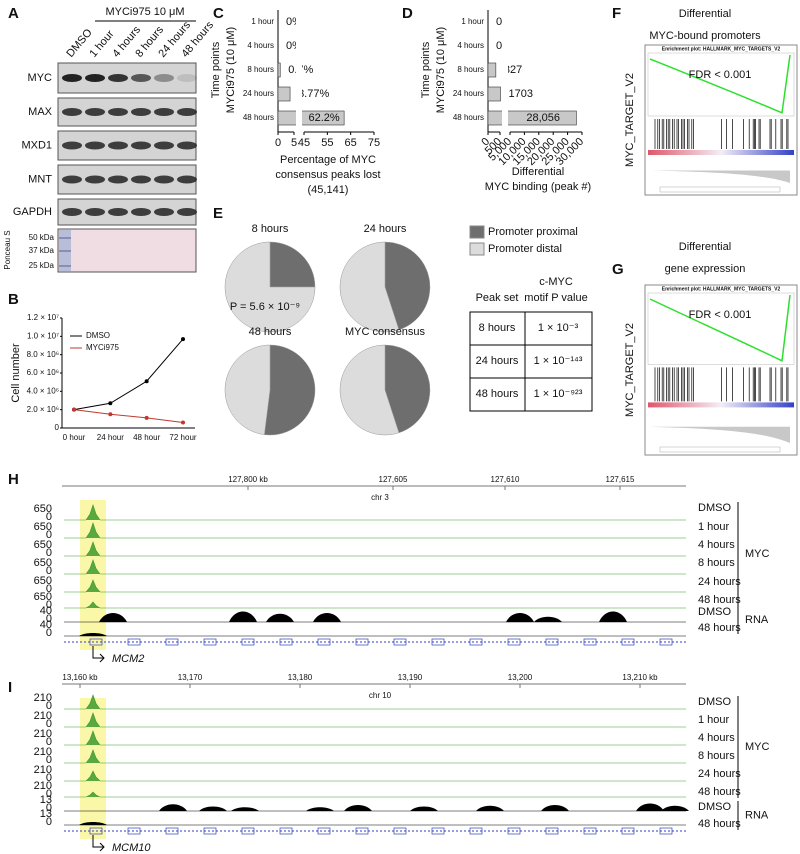 The width and height of the screenshot is (800, 854). Describe the element at coordinates (328, 160) in the screenshot. I see `x-axis-label: Percentage of MYC` at that location.